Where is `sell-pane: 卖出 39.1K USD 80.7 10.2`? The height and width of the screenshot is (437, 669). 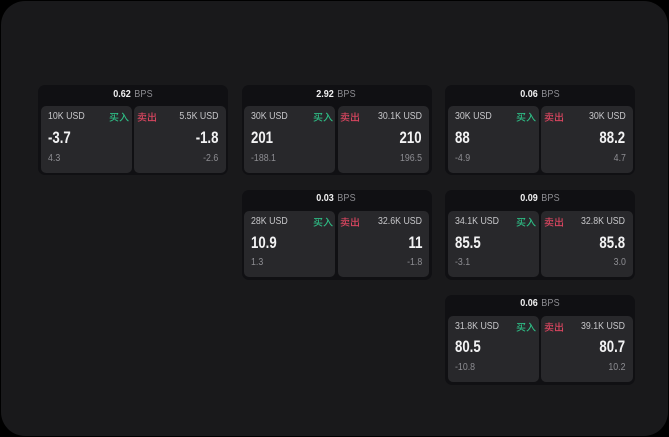 sell-pane: 卖出 39.1K USD 80.7 10.2 is located at coordinates (587, 348).